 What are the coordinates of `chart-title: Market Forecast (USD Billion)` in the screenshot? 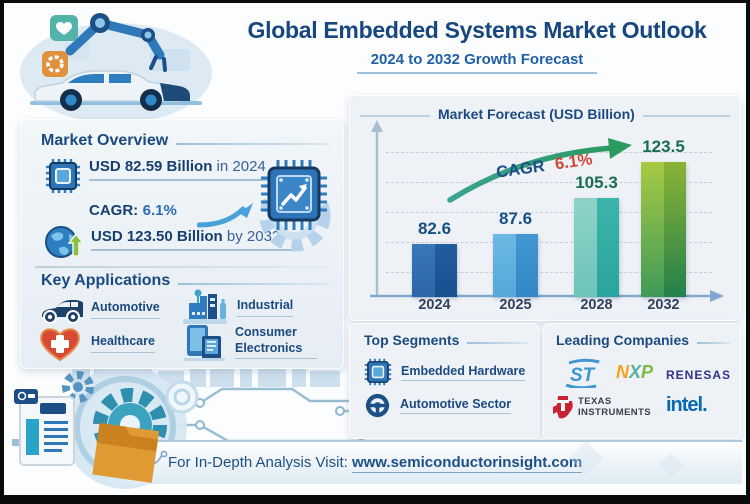 It's located at (536, 114).